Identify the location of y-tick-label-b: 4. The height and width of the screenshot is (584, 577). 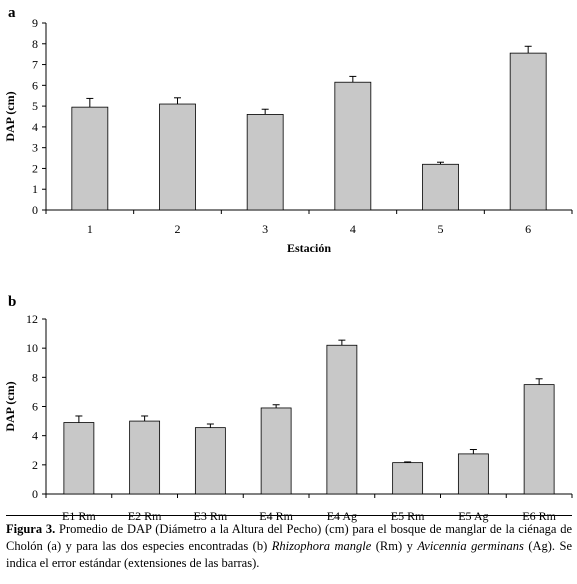
(35, 436).